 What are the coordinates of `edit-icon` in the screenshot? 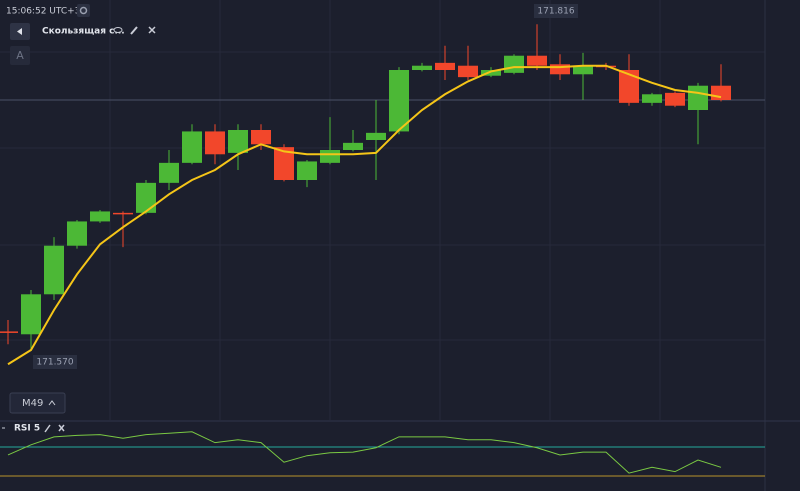 It's located at (134, 30).